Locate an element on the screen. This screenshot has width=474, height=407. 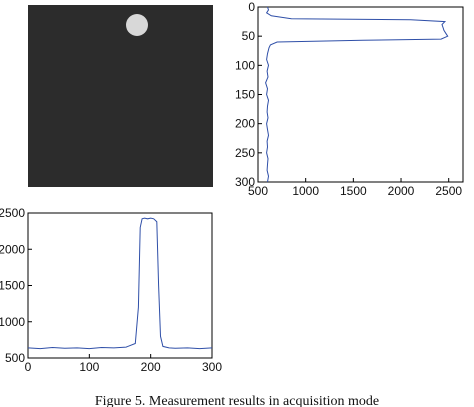
x-tick-label: 2500 is located at coordinates (448, 191).